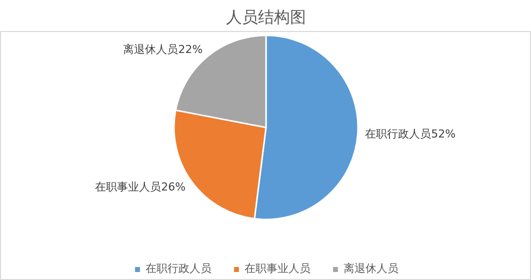 The height and width of the screenshot is (280, 531). Describe the element at coordinates (277, 268) in the screenshot. I see `legend-label: 在职事业人员` at that location.